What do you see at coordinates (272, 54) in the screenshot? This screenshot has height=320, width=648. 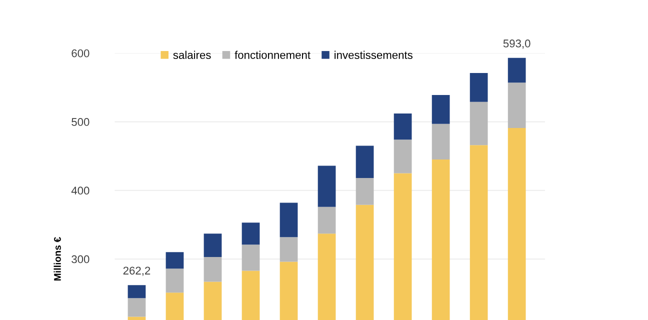 I see `legend-label: fonctionnement` at bounding box center [272, 54].